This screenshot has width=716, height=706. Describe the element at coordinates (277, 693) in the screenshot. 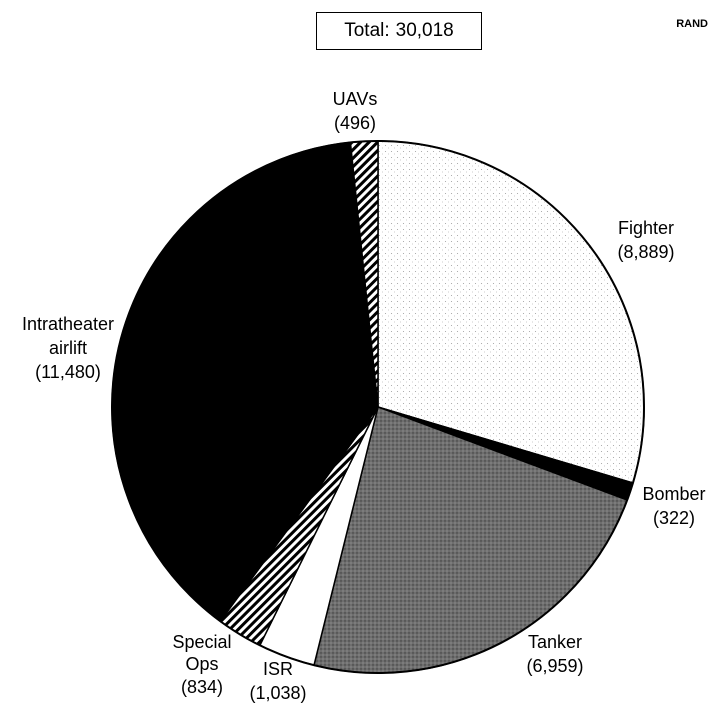

I see `slice-label-isr-1: (1,038)` at that location.